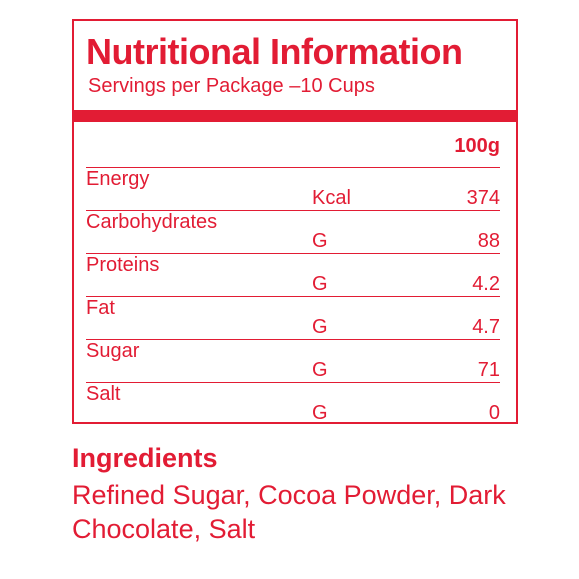  What do you see at coordinates (446, 275) in the screenshot?
I see `nutrient-value: 4.2` at bounding box center [446, 275].